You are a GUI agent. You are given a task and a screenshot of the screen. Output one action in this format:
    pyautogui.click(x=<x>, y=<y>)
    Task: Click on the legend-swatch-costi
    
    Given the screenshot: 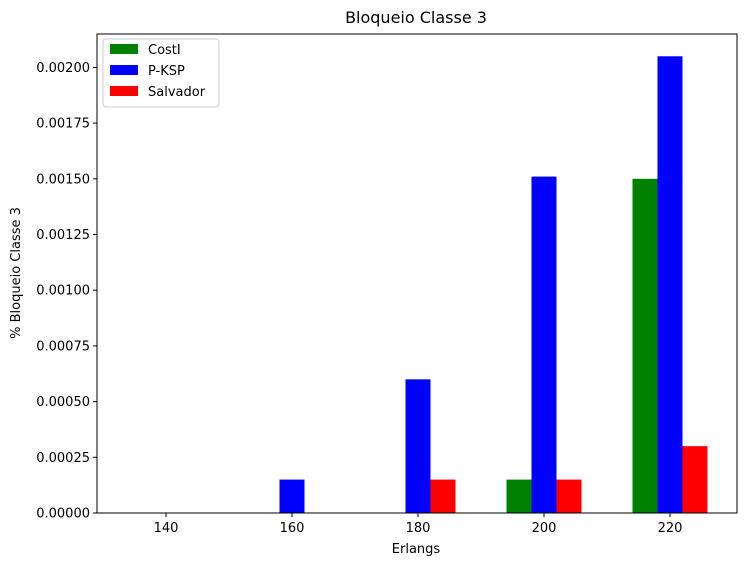 What is the action you would take?
    pyautogui.click(x=124, y=49)
    